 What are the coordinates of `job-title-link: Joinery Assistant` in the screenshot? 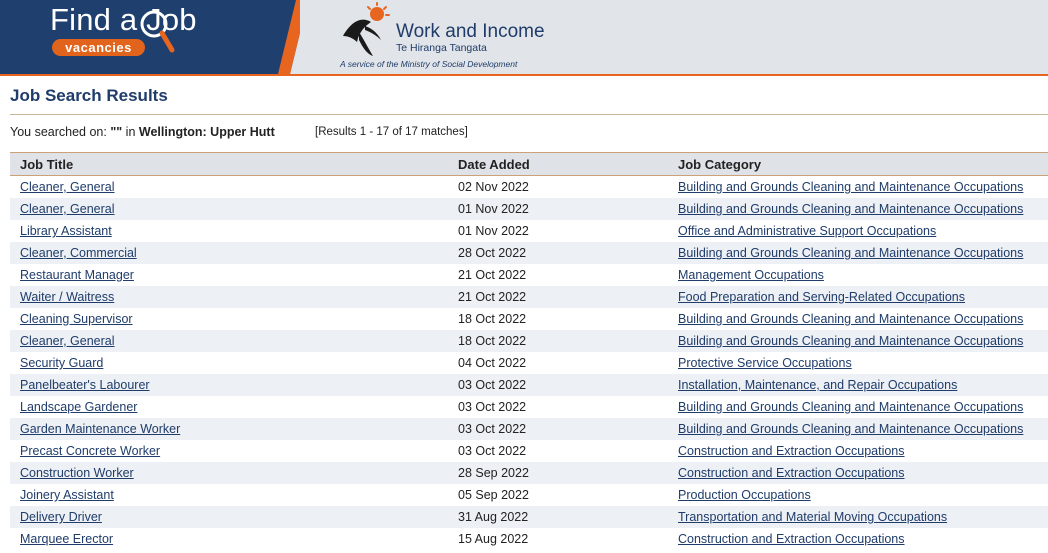 It's located at (67, 495).